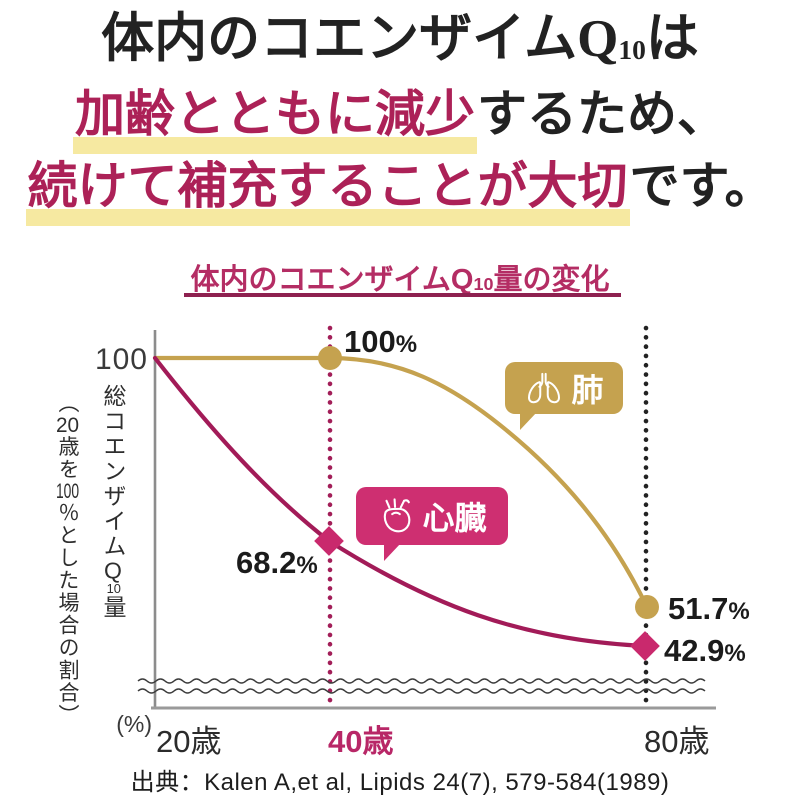 The width and height of the screenshot is (800, 800). What do you see at coordinates (392, 552) in the screenshot?
I see `heart-bubble-tail` at bounding box center [392, 552].